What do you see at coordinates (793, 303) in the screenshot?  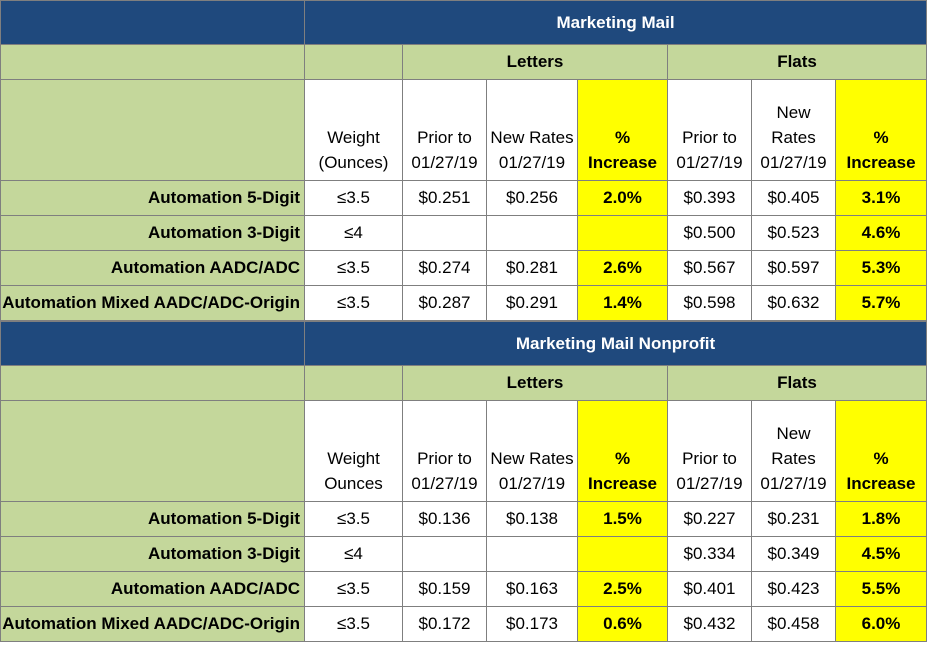 I see `flats-new-cell: $0.632` at bounding box center [793, 303].